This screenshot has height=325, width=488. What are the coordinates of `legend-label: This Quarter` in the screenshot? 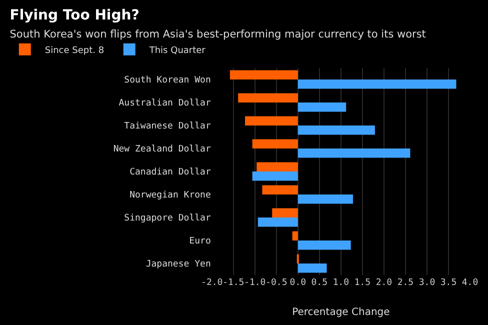 It's located at (177, 51).